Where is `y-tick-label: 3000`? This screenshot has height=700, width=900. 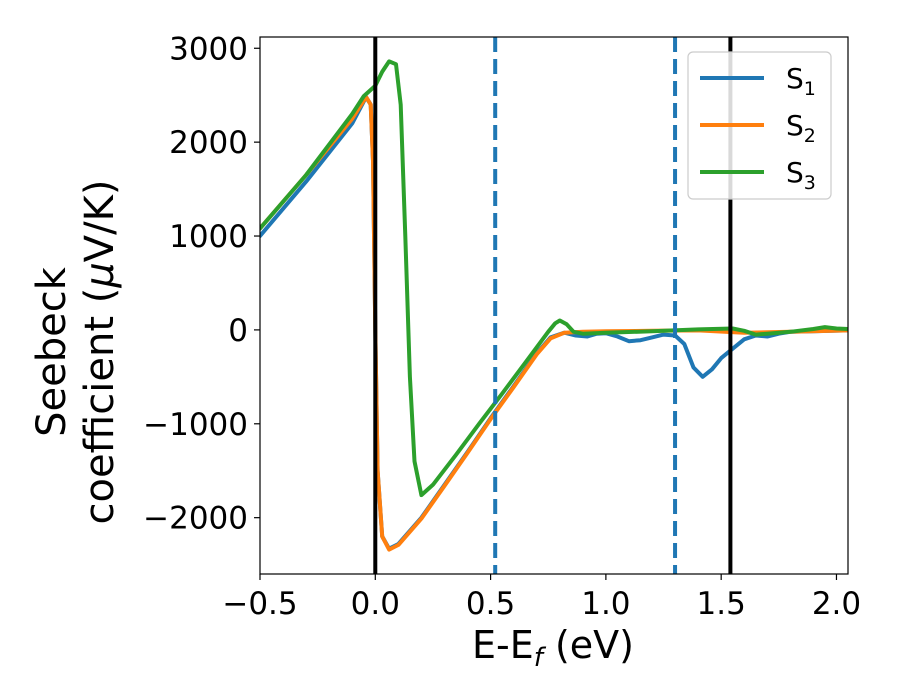
y-tick-label: 3000 is located at coordinates (208, 49).